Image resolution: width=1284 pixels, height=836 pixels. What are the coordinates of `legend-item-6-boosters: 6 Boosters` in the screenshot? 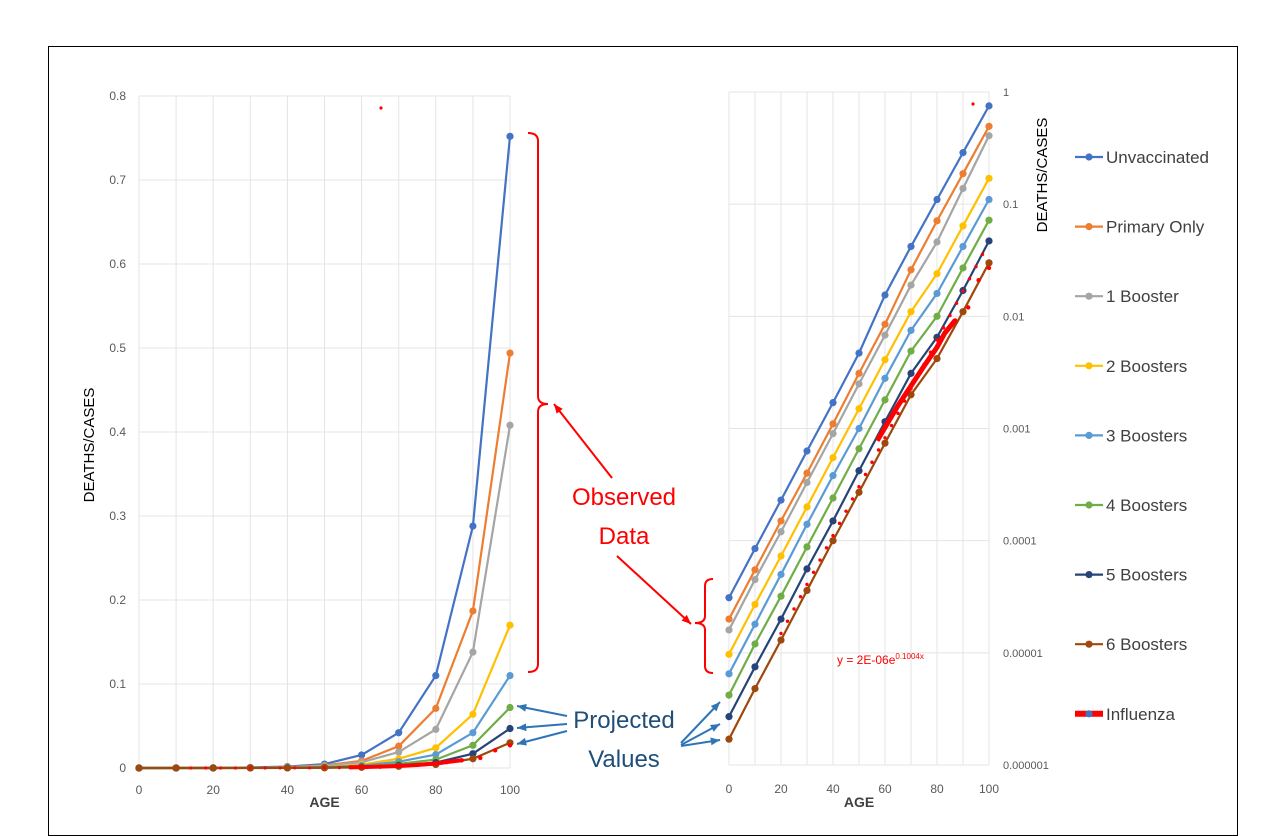 It's located at (1131, 644).